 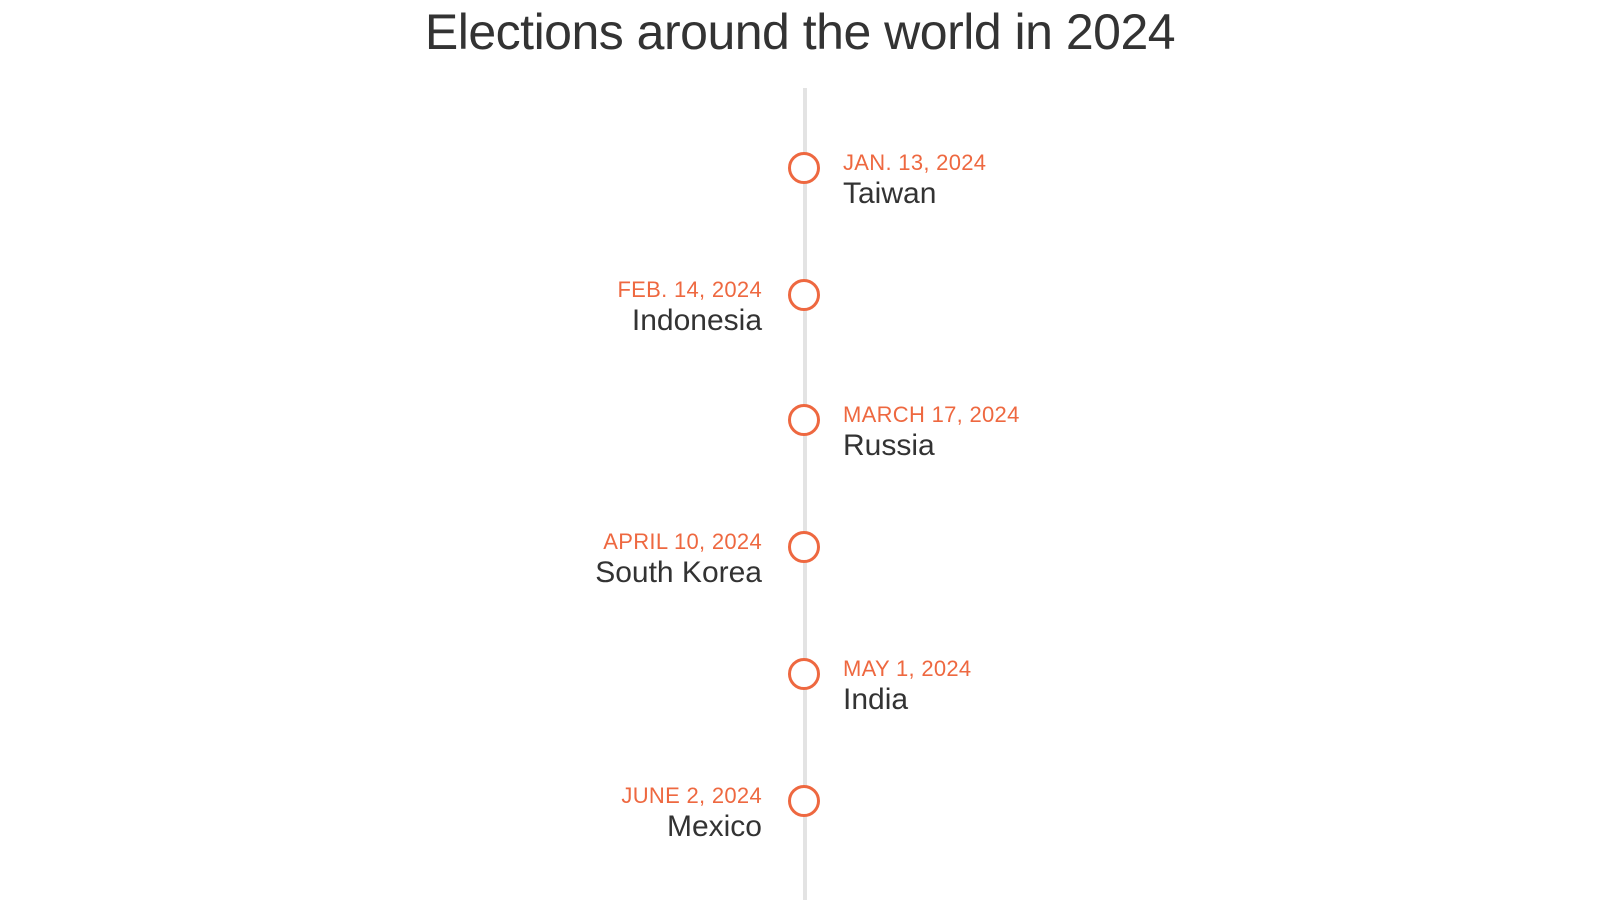 I want to click on event-label: FEB. 14, 2024 Indonesia, so click(x=482, y=308).